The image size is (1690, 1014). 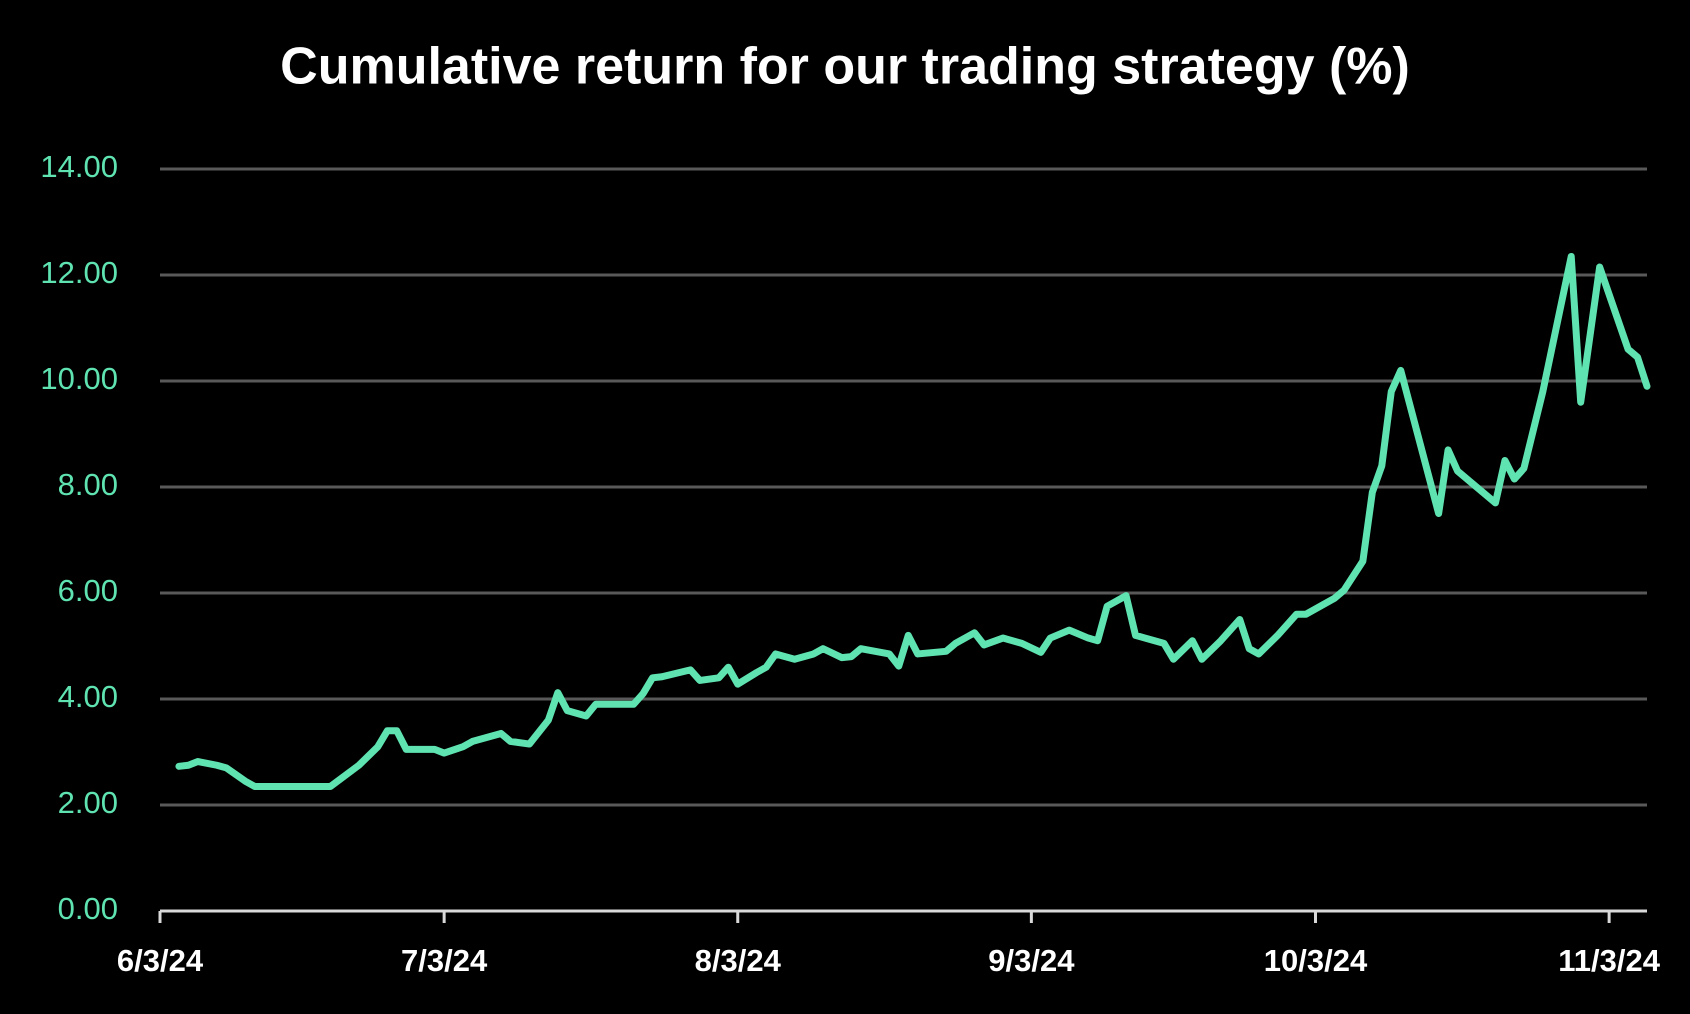 What do you see at coordinates (1609, 960) in the screenshot?
I see `x-tick-label: 11/3/24` at bounding box center [1609, 960].